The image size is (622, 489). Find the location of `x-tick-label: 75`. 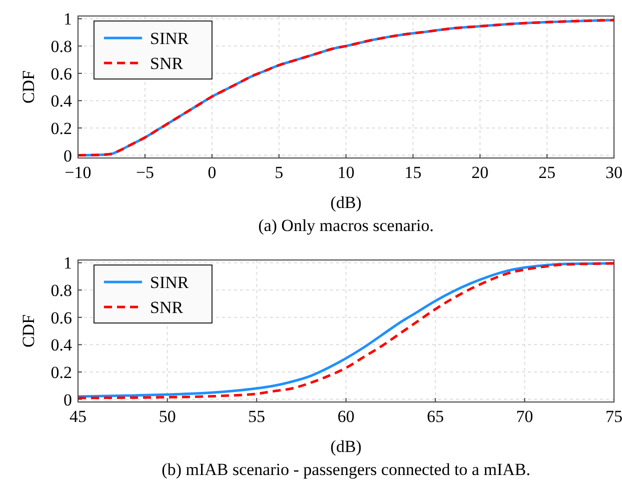

x-tick-label: 75 is located at coordinates (614, 416).